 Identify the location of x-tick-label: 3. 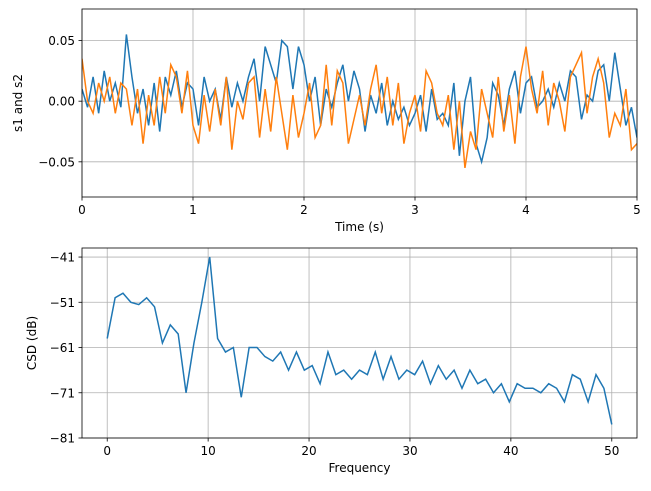
(415, 210).